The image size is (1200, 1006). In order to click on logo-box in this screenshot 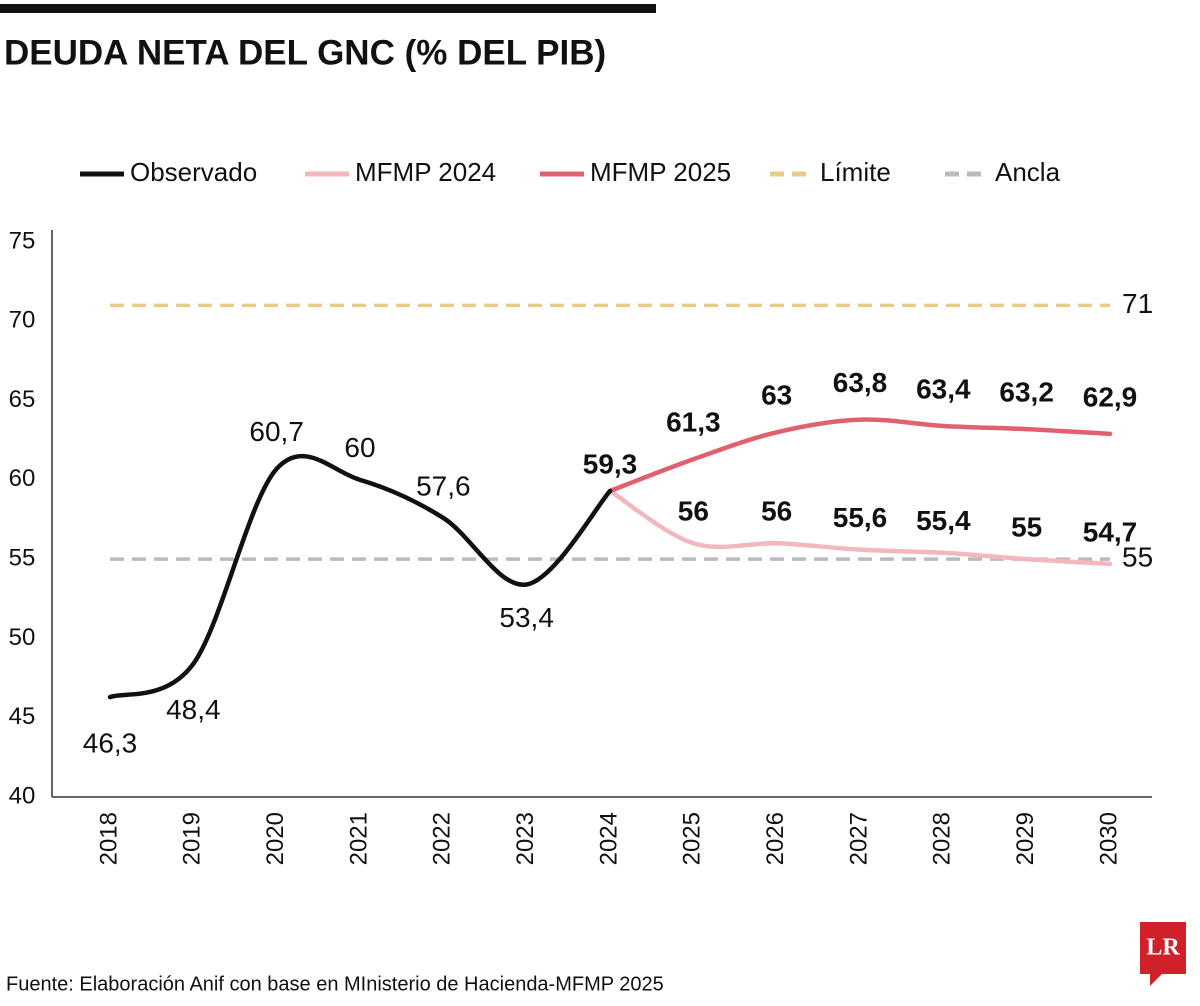, I will do `click(1163, 948)`.